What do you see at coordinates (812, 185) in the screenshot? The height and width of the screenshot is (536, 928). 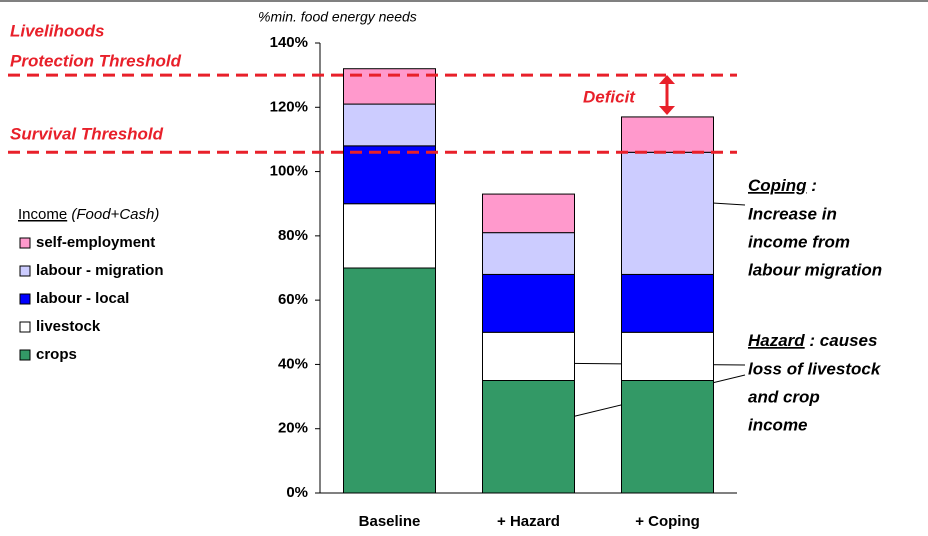 I see `annotation-title-end: :` at bounding box center [812, 185].